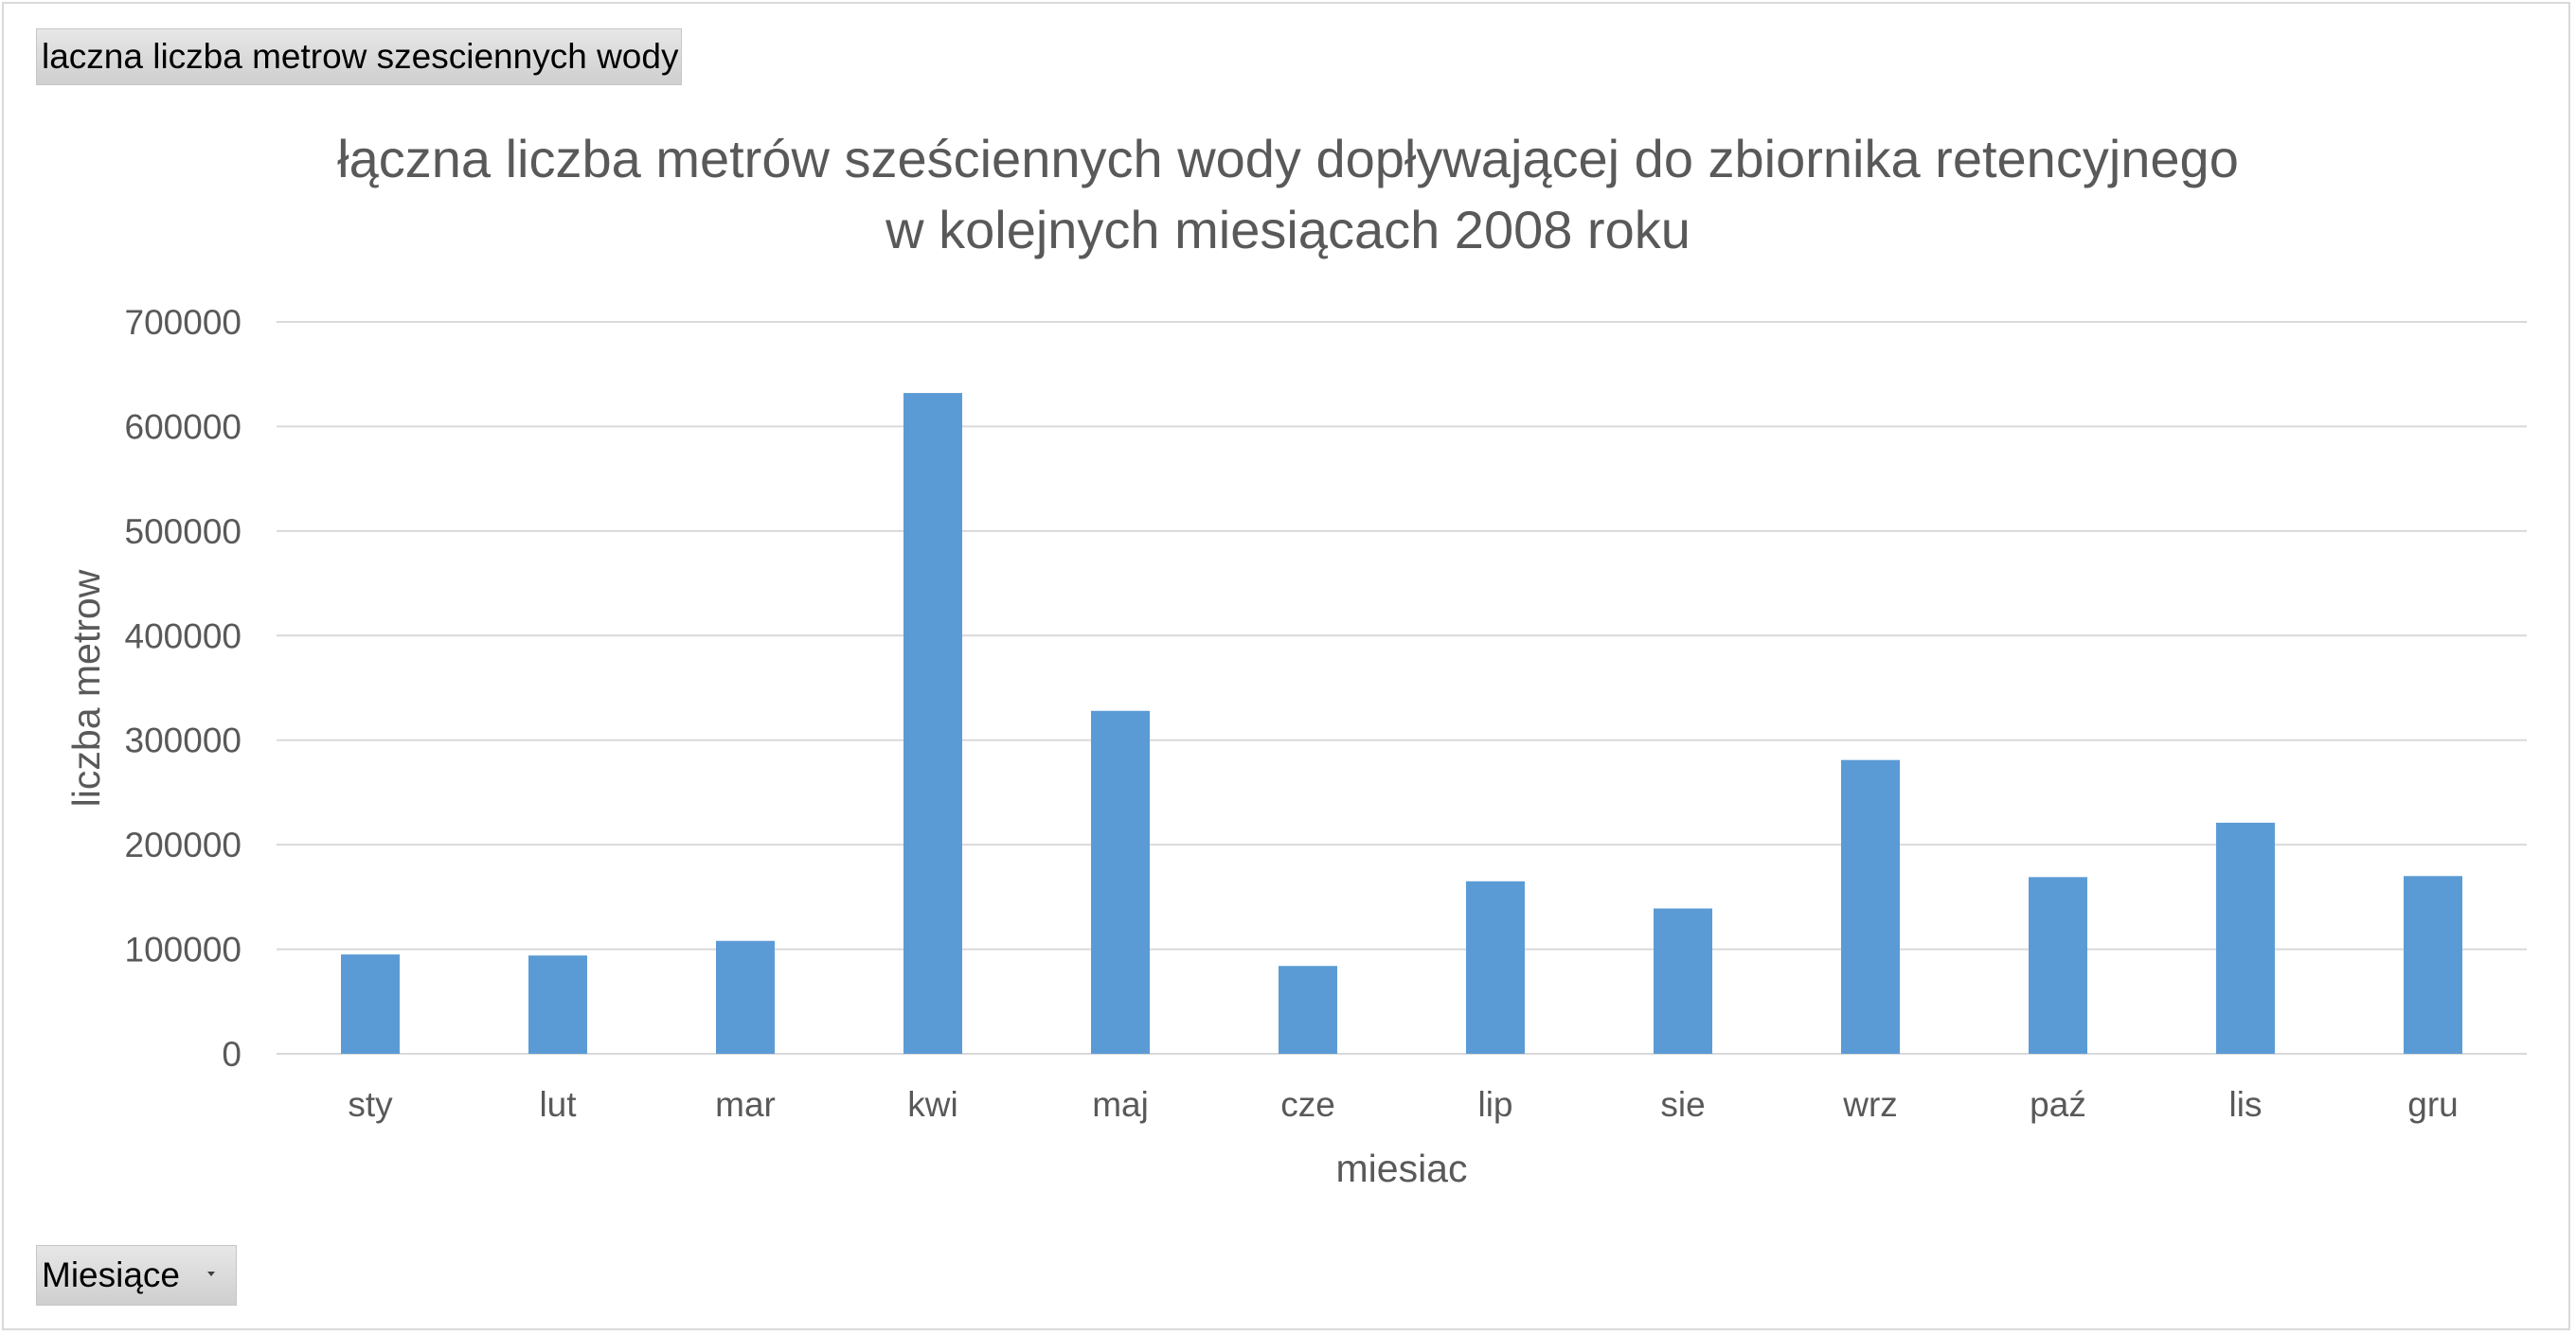  Describe the element at coordinates (1494, 1104) in the screenshot. I see `x-tick-label: lip` at that location.